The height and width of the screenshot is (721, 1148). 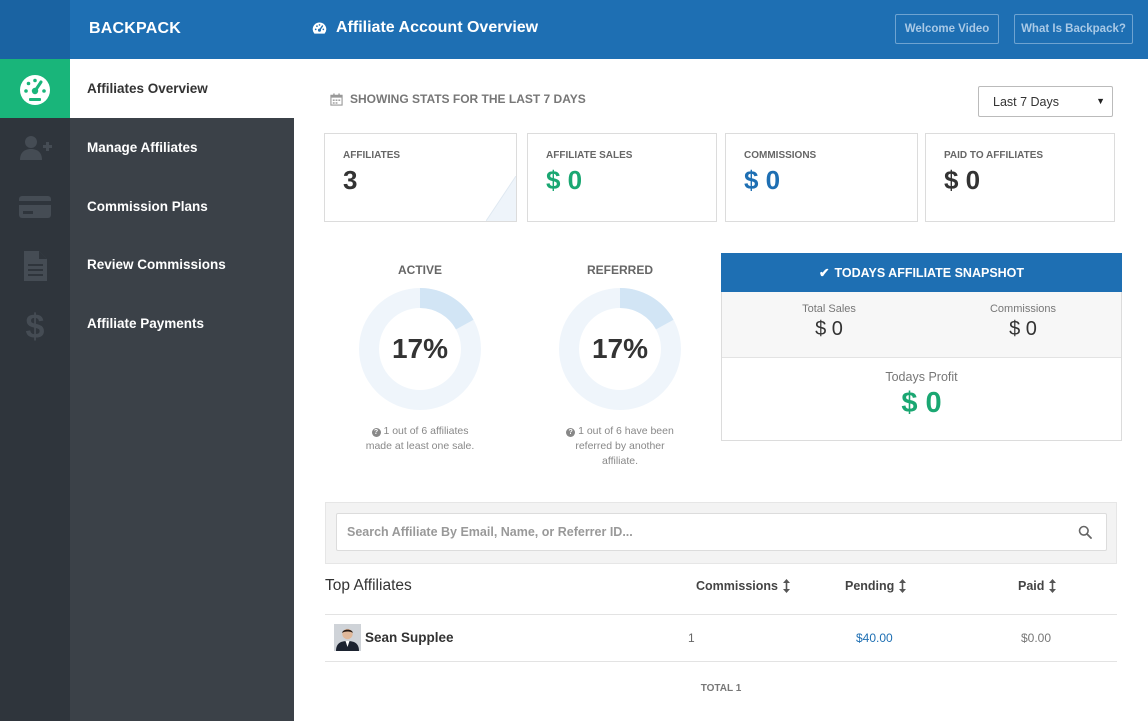 What do you see at coordinates (182, 88) in the screenshot?
I see `sidebar-item-affiliates-overview: Affiliates Overview` at bounding box center [182, 88].